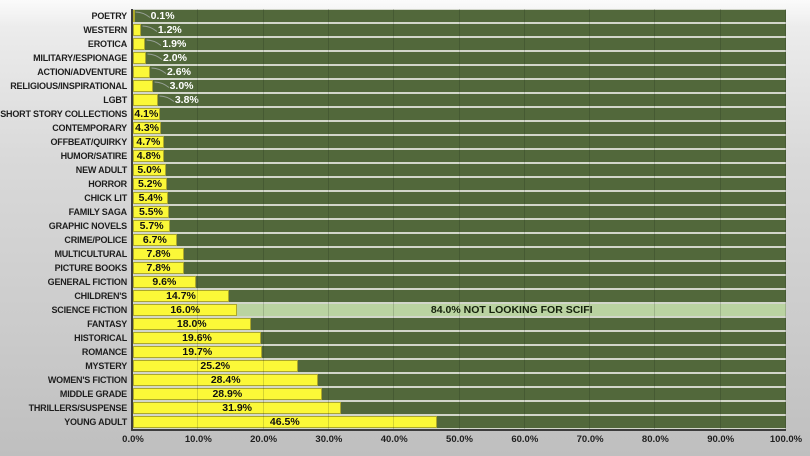  Describe the element at coordinates (115, 100) in the screenshot. I see `category-label: LGBT` at that location.